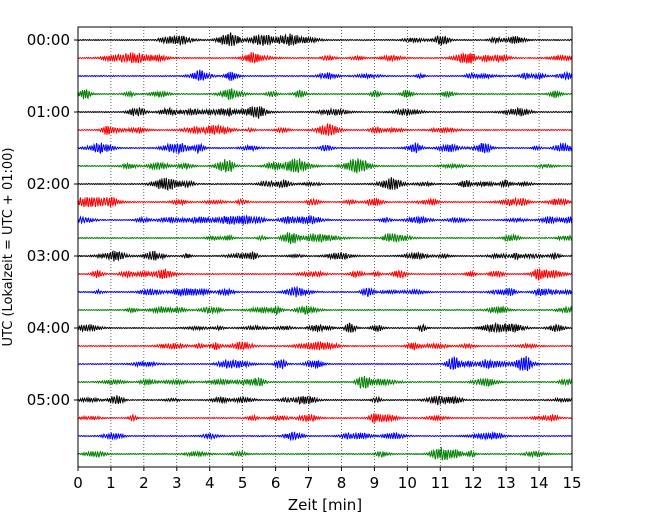 The width and height of the screenshot is (650, 520). Describe the element at coordinates (111, 483) in the screenshot. I see `x-tick-label: 1` at that location.